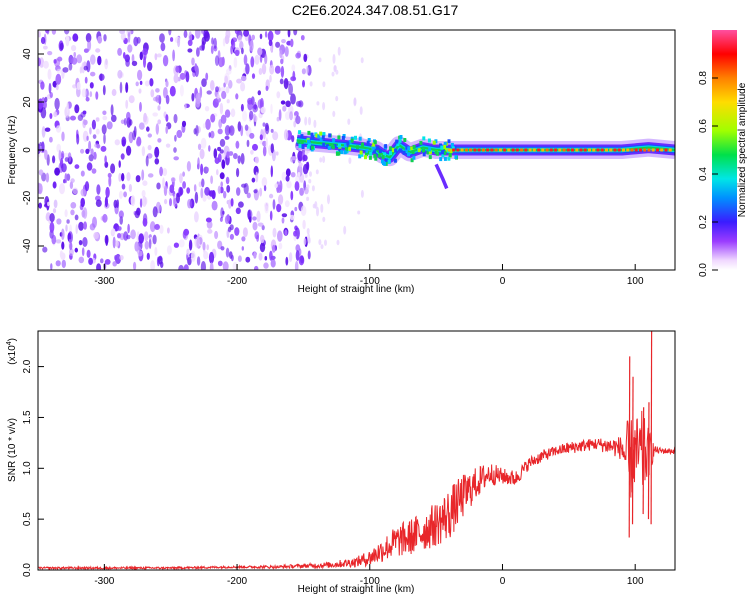  Describe the element at coordinates (12, 450) in the screenshot. I see `snr-y-axis-label: SNR (10 * v/v)` at that location.